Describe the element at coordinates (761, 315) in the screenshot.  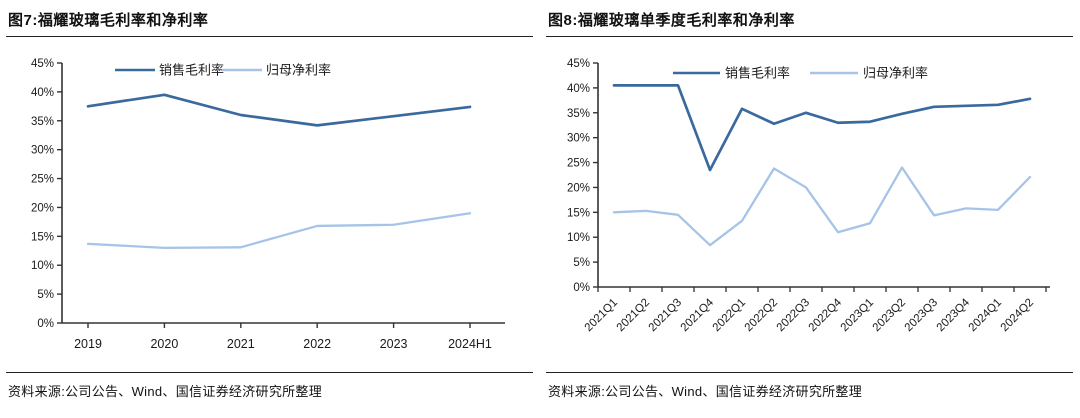
I see `x-tick-label: 2022Q2` at that location.